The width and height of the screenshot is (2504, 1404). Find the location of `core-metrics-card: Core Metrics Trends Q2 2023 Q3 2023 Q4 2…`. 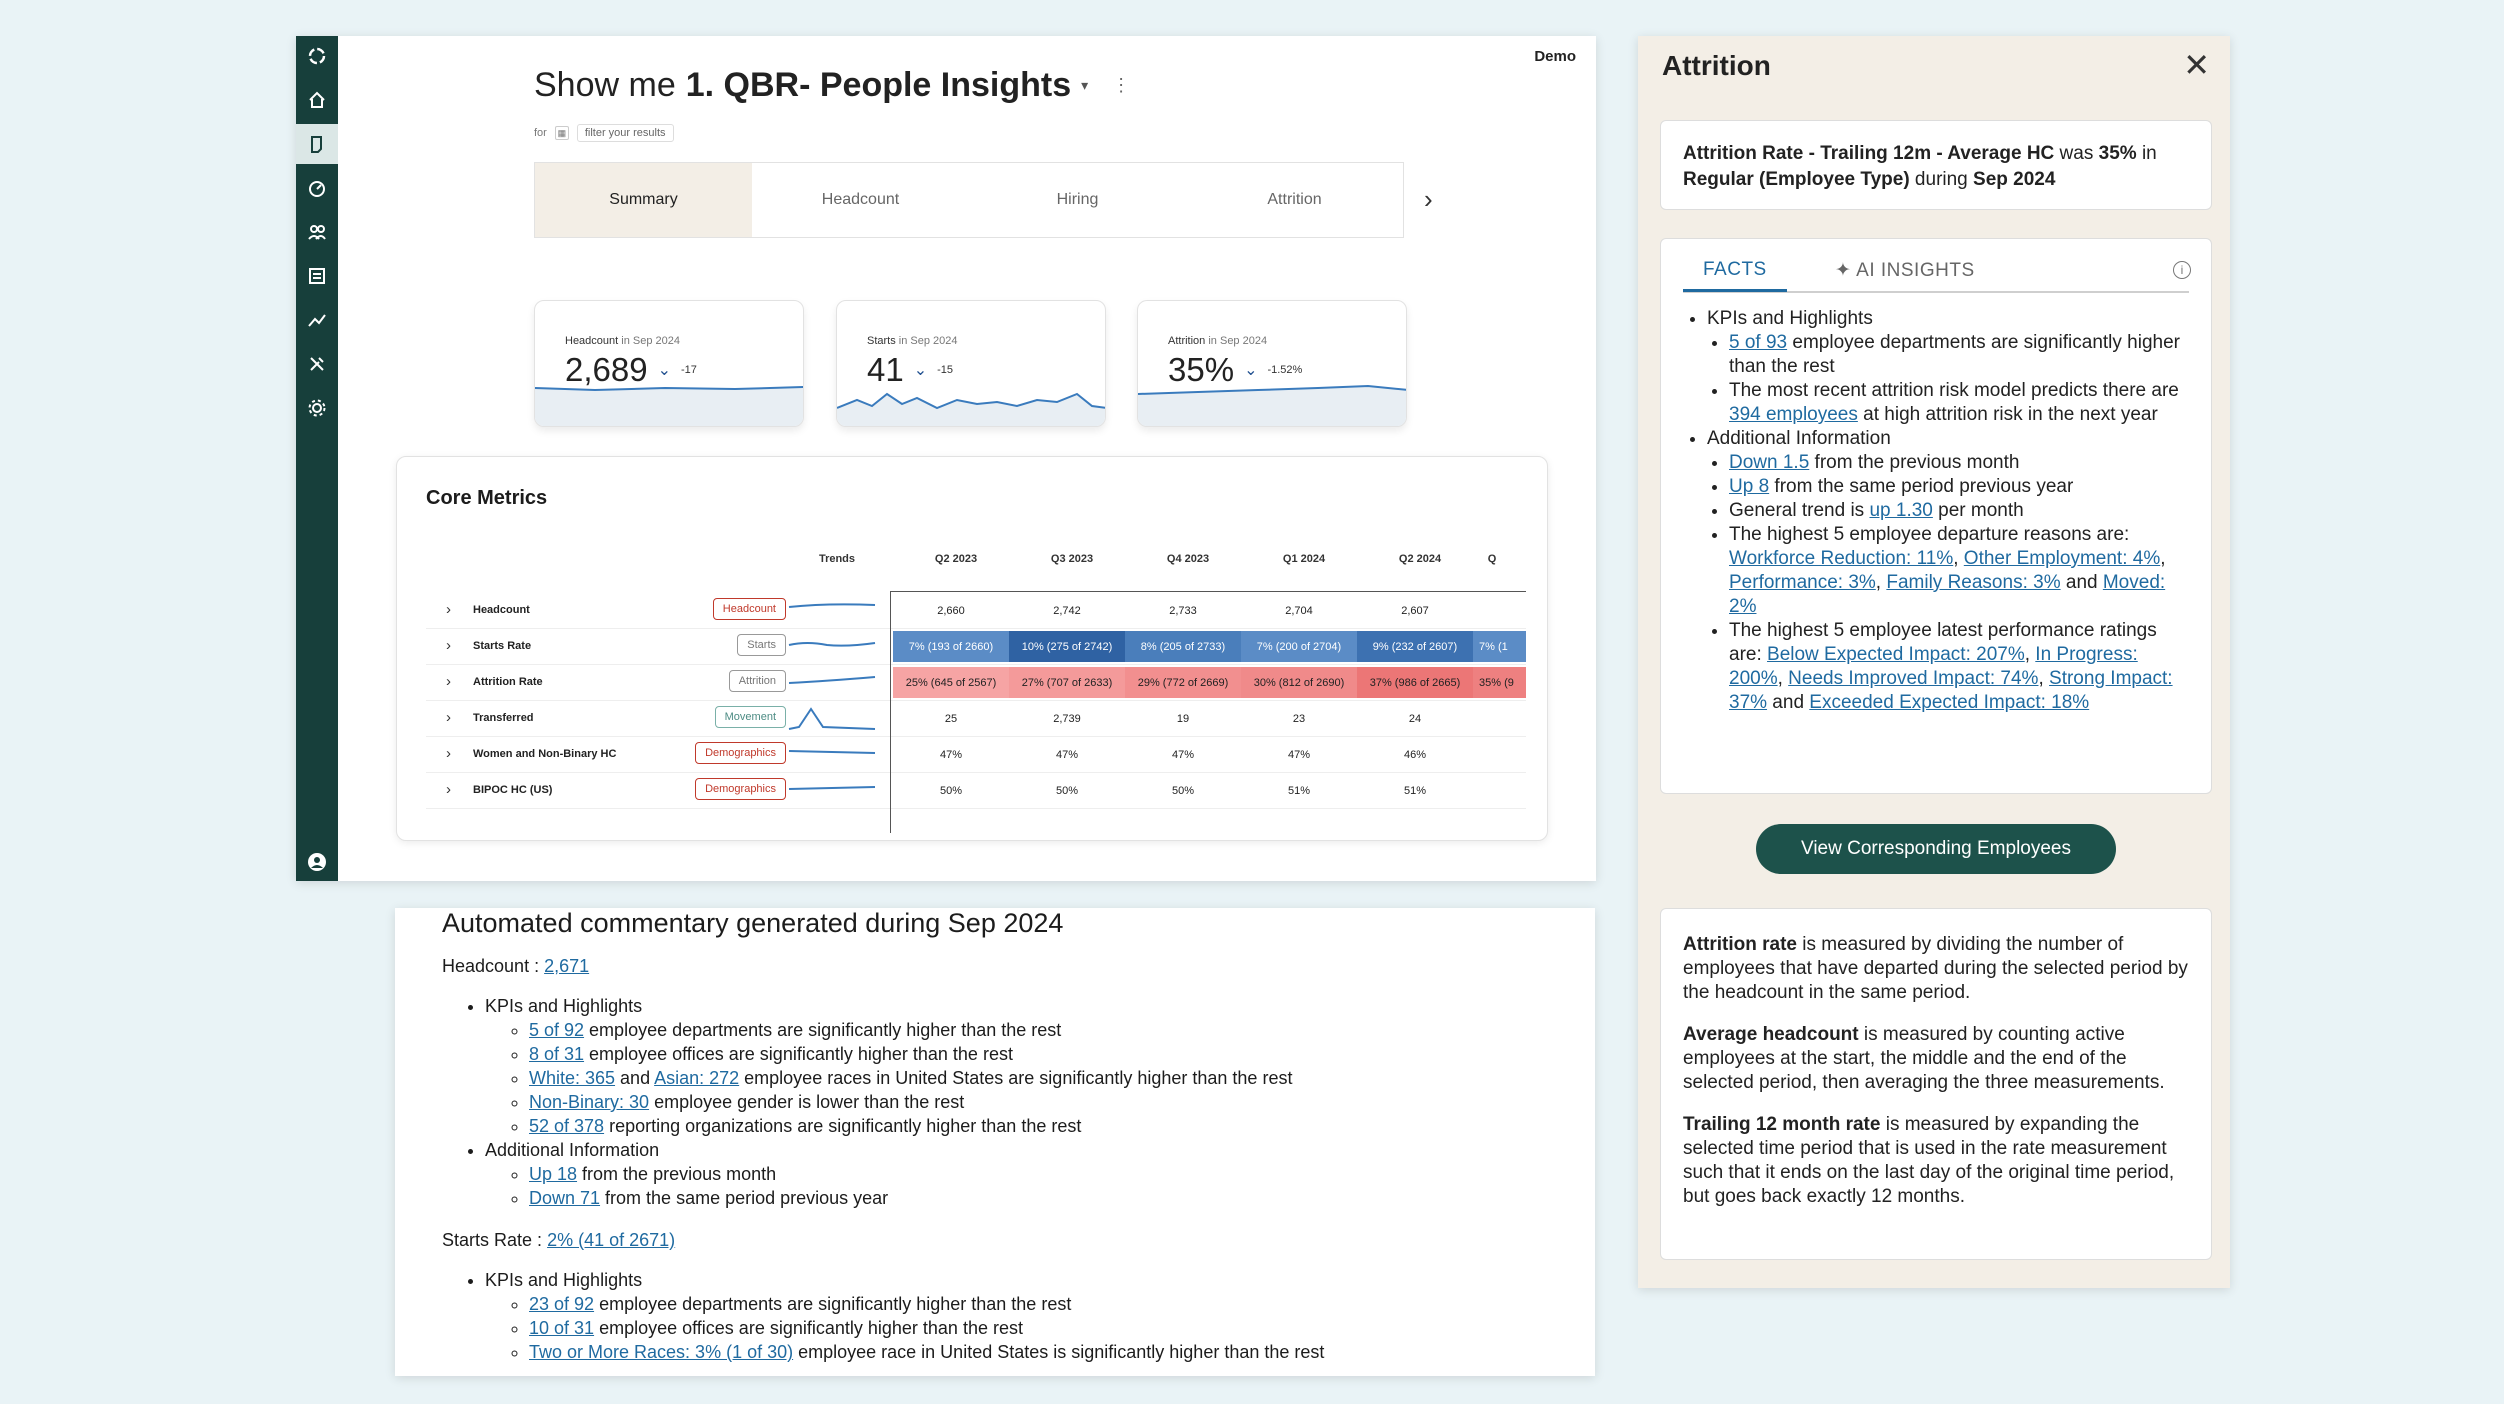

core-metrics-card: Core Metrics Trends Q2 2023 Q3 2023 Q4 2… is located at coordinates (972, 648).